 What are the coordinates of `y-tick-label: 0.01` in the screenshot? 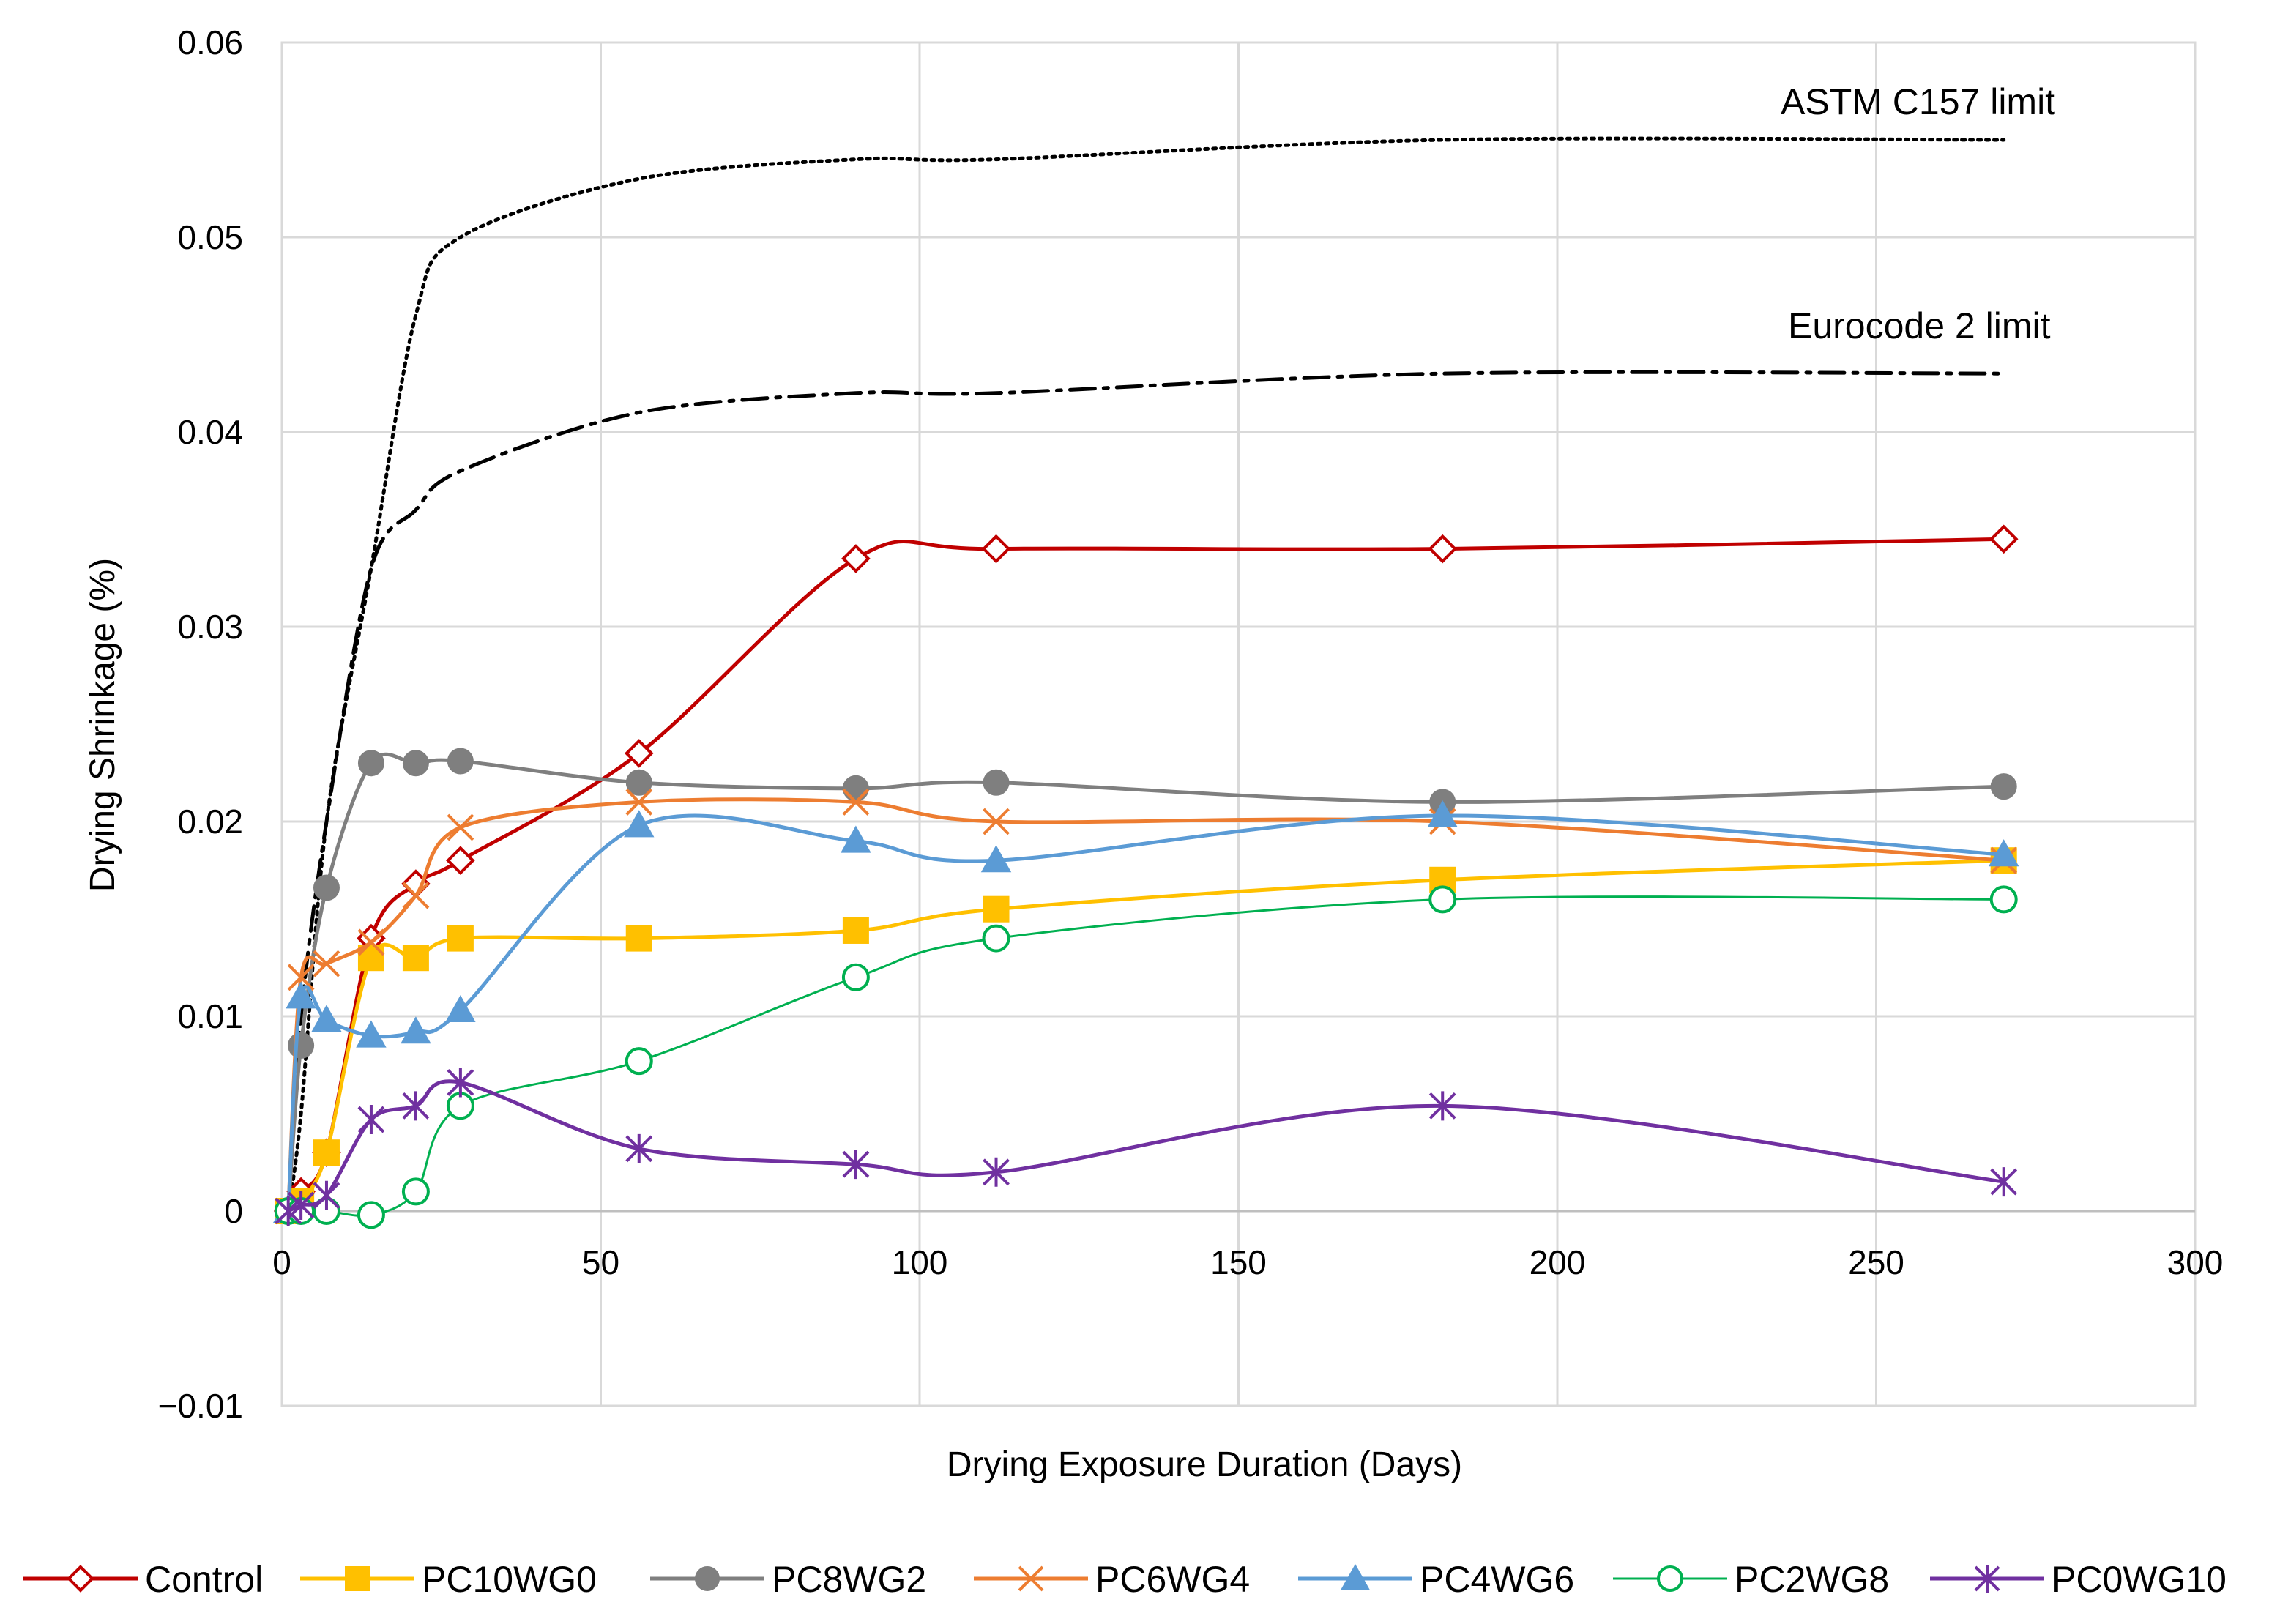 It's located at (210, 1016).